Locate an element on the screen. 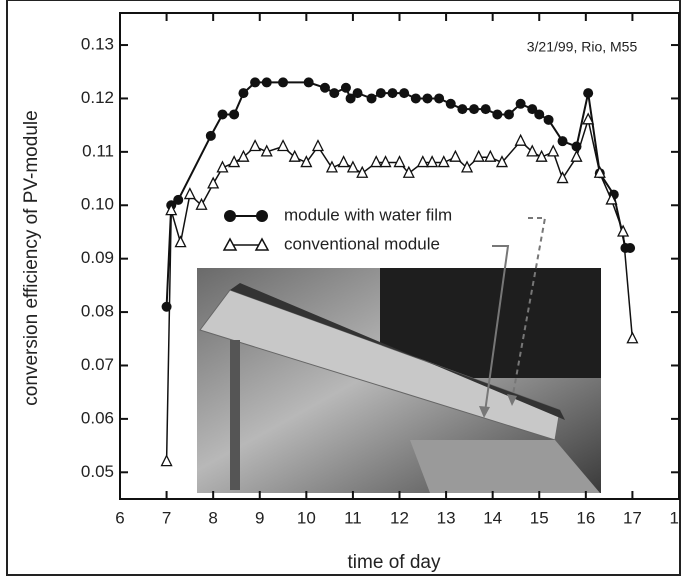  x-tick-label: 7 is located at coordinates (166, 517).